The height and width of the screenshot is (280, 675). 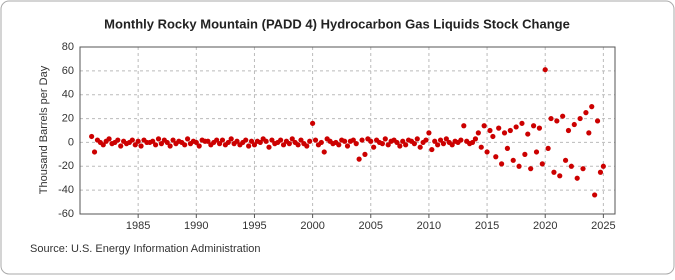 I want to click on x-tick-label: 2025, so click(x=603, y=226).